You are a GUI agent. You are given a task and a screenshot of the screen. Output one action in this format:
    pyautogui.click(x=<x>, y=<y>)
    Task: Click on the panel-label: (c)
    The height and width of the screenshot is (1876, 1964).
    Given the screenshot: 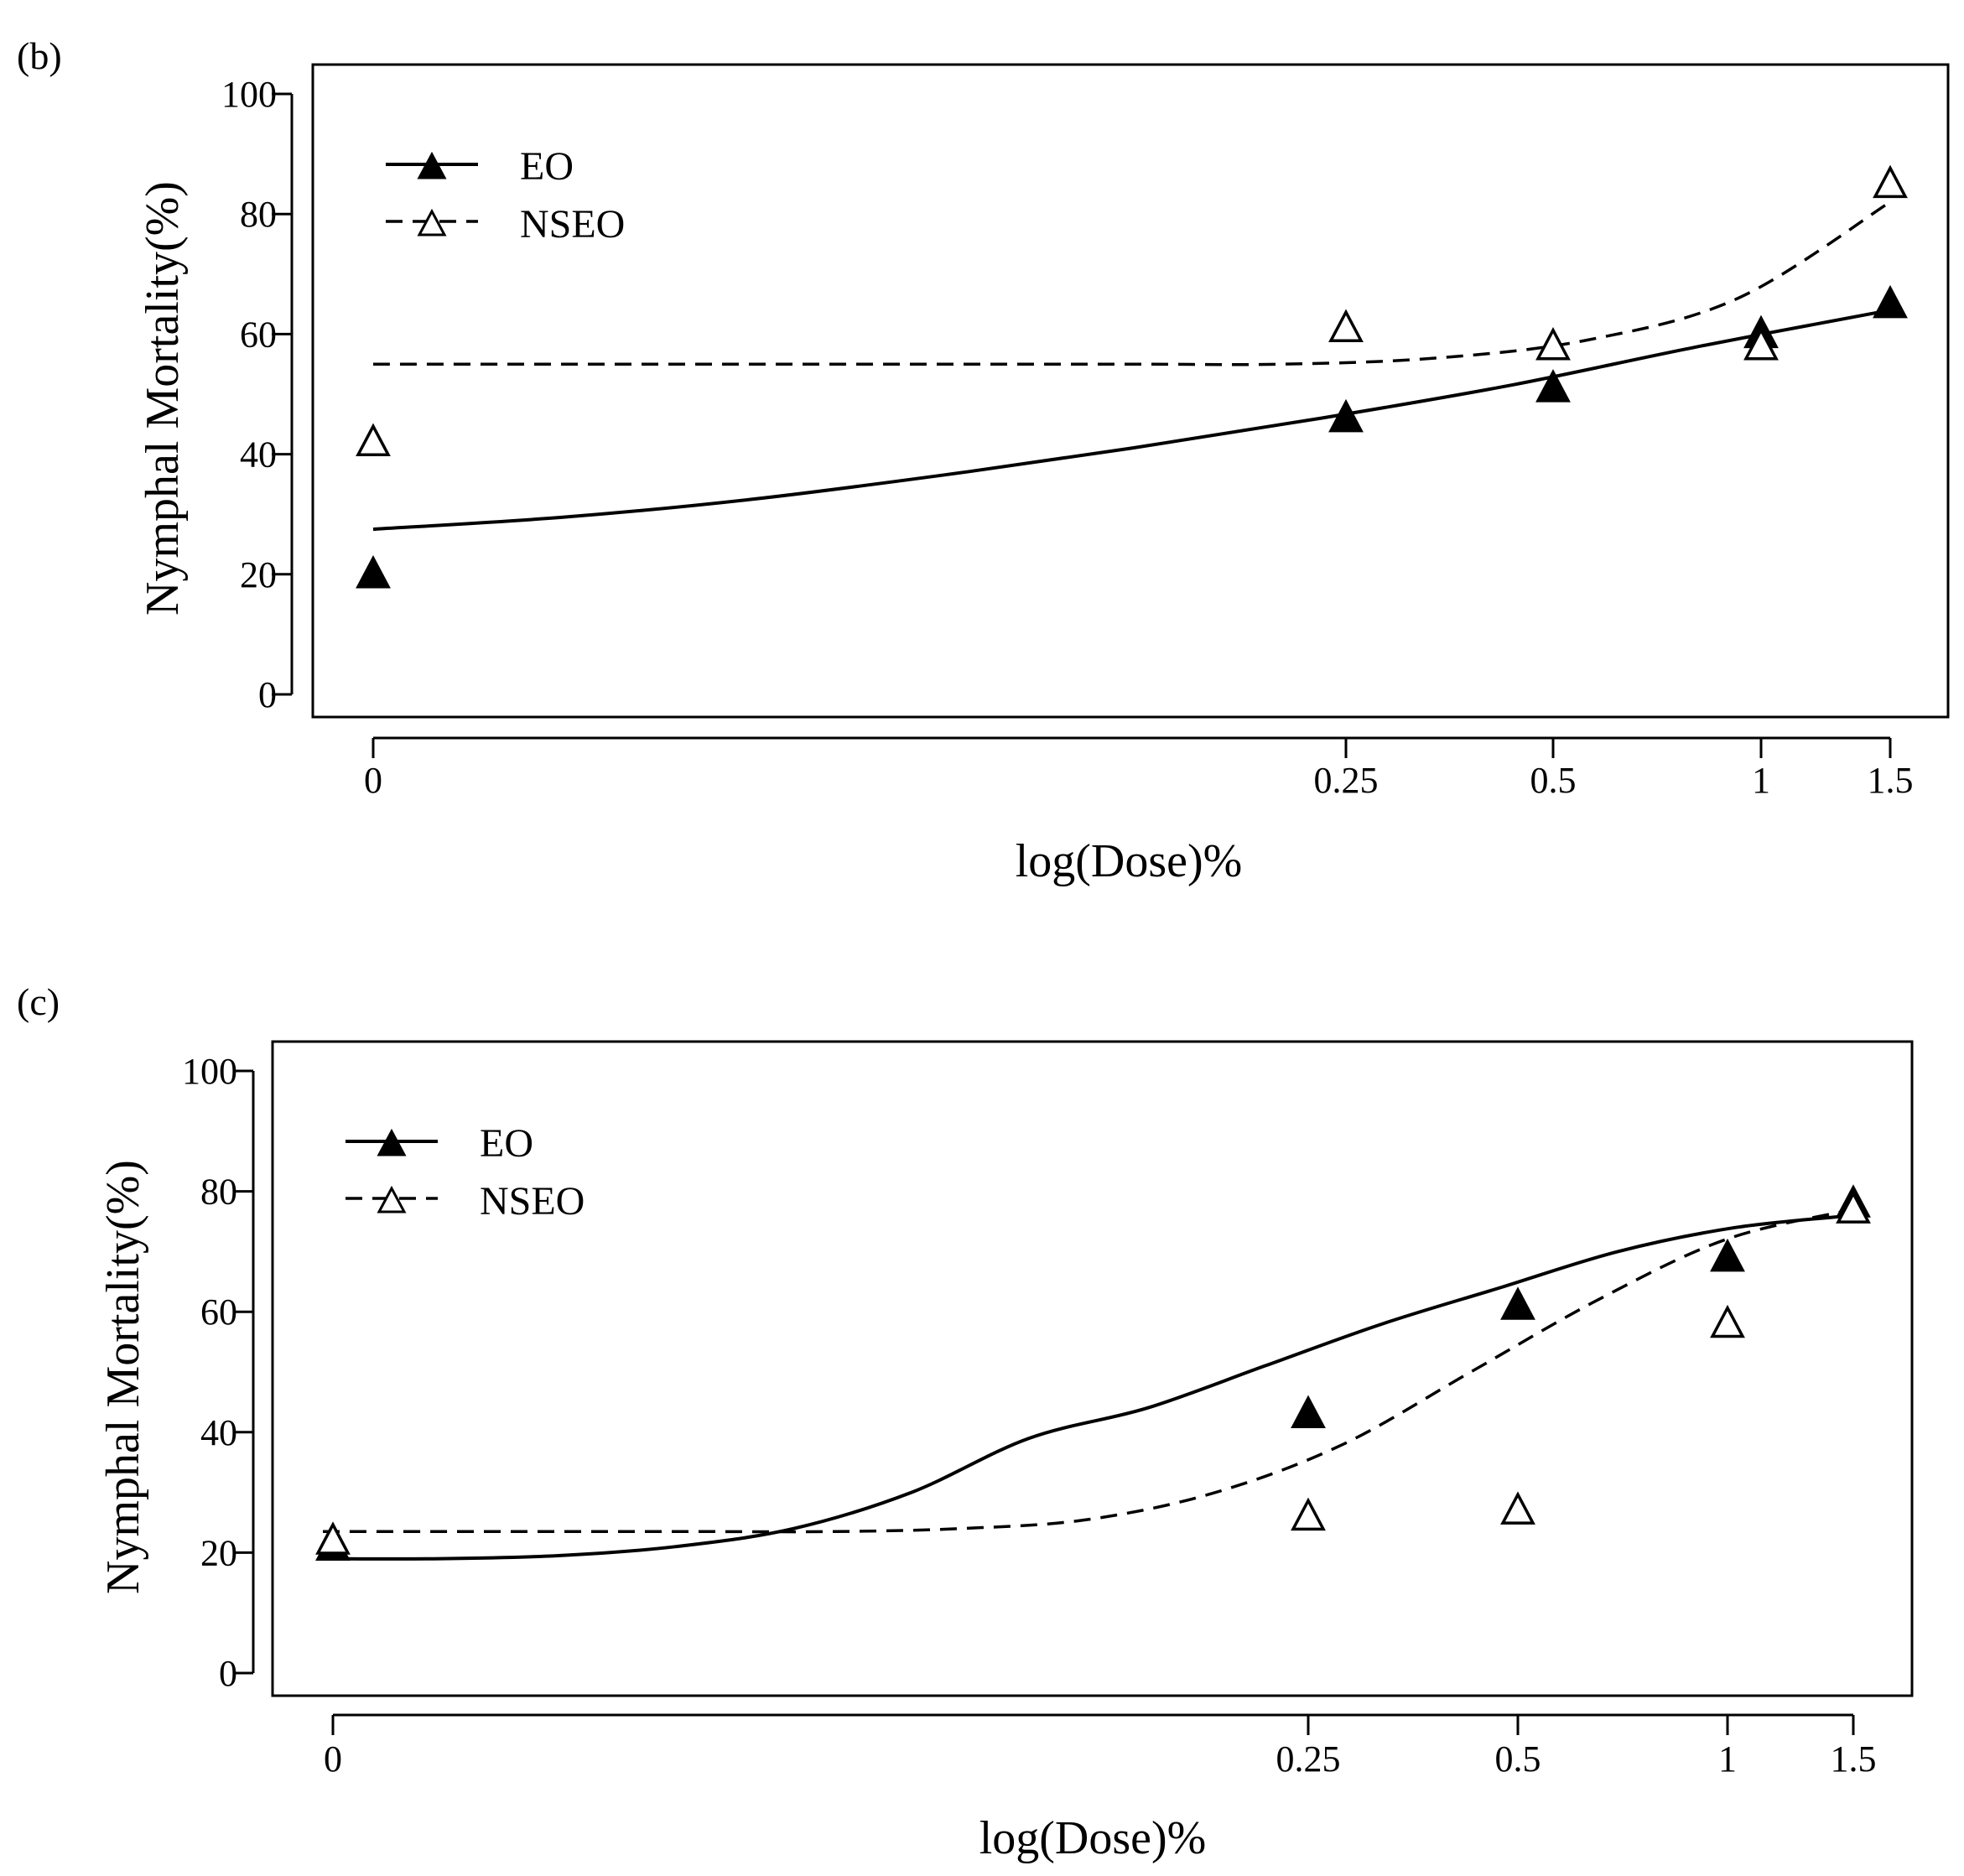 What is the action you would take?
    pyautogui.click(x=38, y=1001)
    